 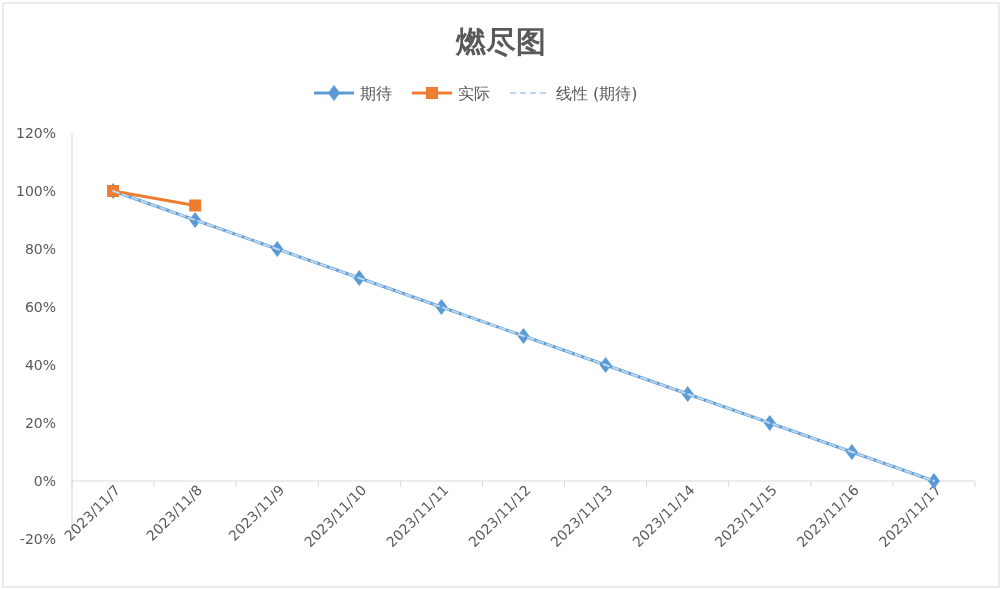 What do you see at coordinates (40, 307) in the screenshot?
I see `y-tick-label: 60%` at bounding box center [40, 307].